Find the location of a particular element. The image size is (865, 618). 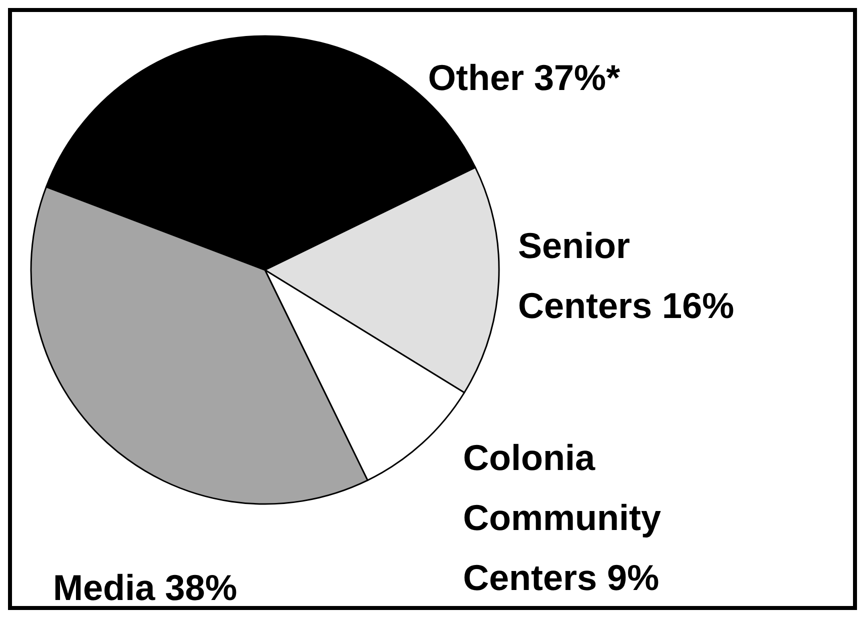

slice-label: Media 38% is located at coordinates (145, 587).